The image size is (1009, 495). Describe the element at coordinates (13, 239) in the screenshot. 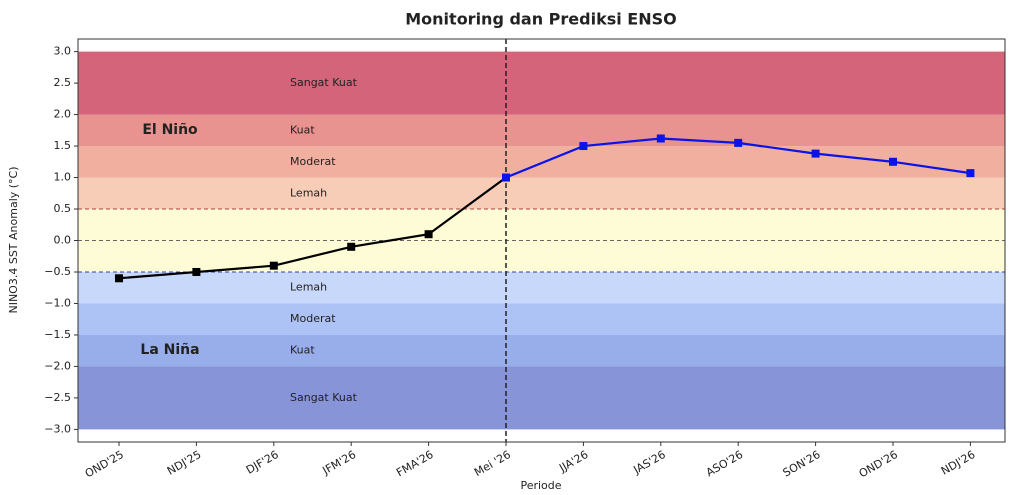

I see `y-axis-label: NINO3.4 SST Anomaly (°C)` at that location.